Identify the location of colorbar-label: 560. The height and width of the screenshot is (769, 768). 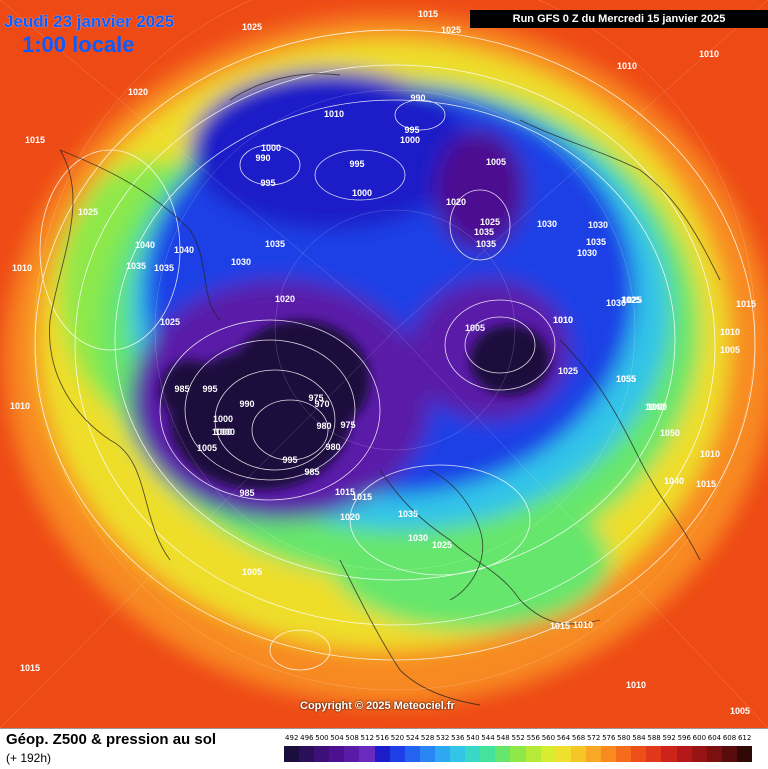
(548, 738).